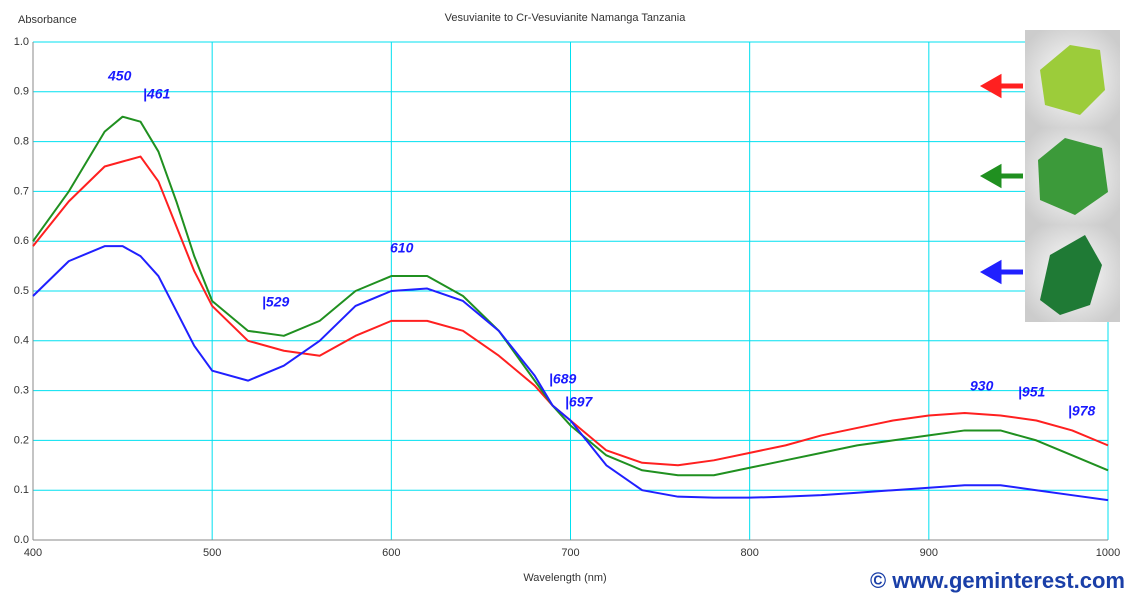  I want to click on y-tick-label: 0.8, so click(21, 142).